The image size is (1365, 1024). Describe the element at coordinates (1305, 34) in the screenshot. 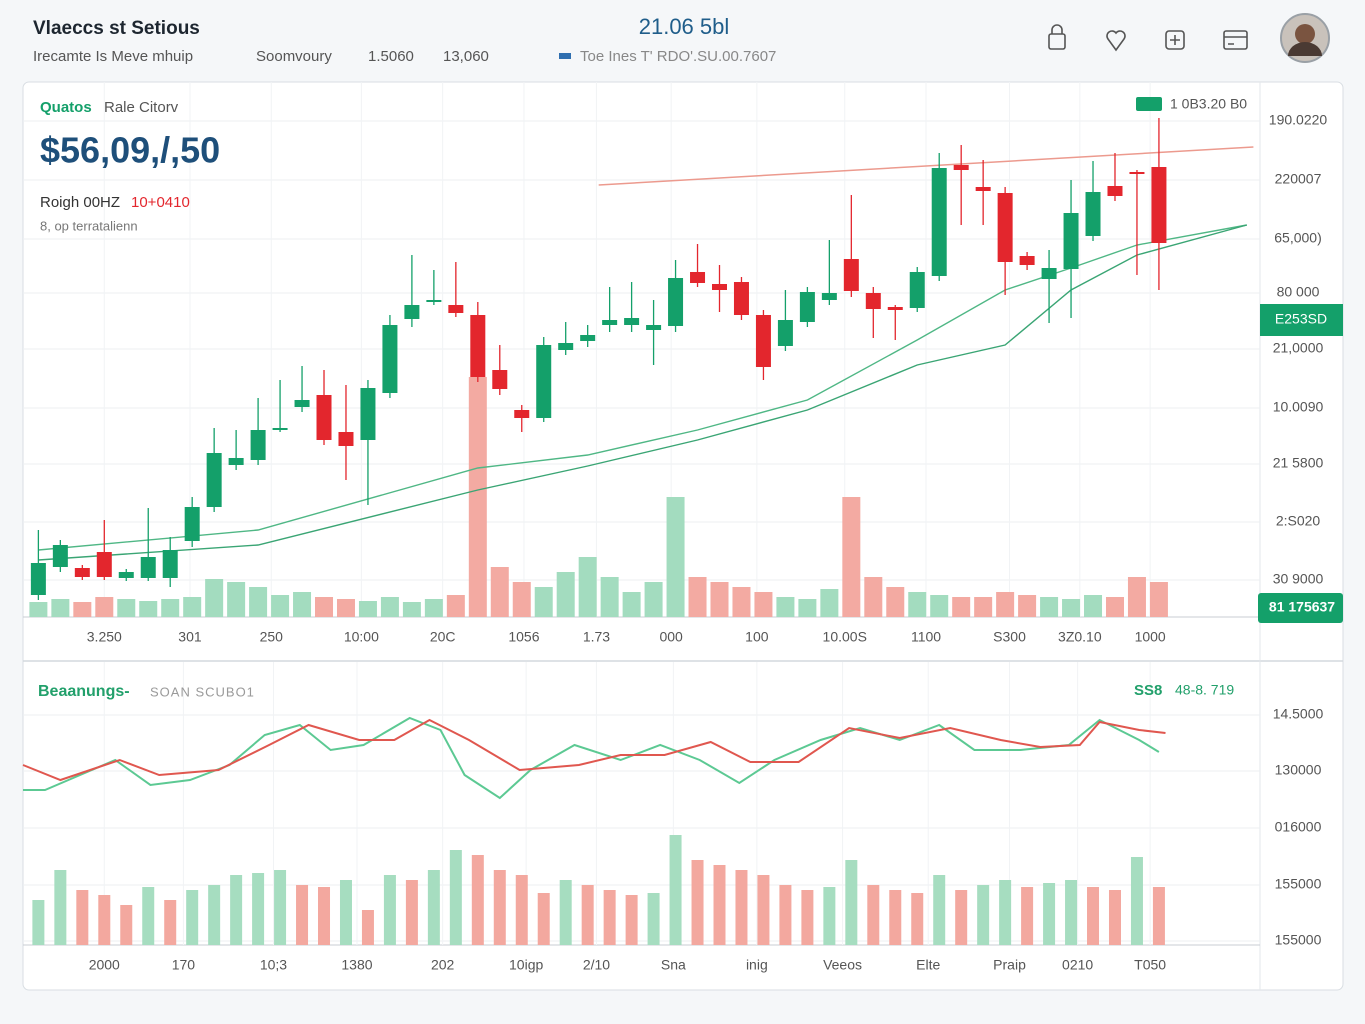

I see `avatar-head` at that location.